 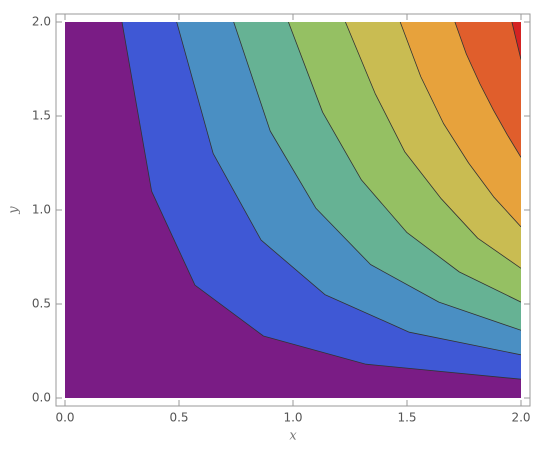 I want to click on y-tick-label: 1.5, so click(x=41, y=116).